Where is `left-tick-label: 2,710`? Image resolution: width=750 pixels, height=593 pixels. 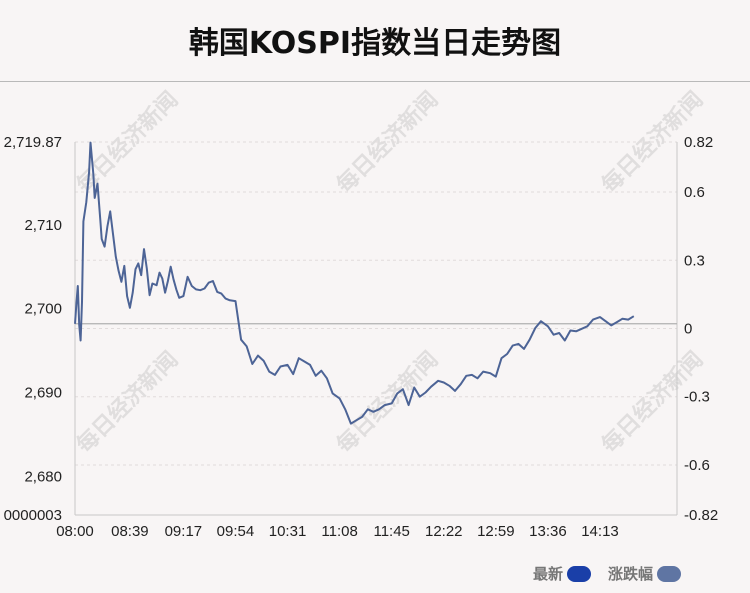
left-tick-label: 2,710 is located at coordinates (43, 225).